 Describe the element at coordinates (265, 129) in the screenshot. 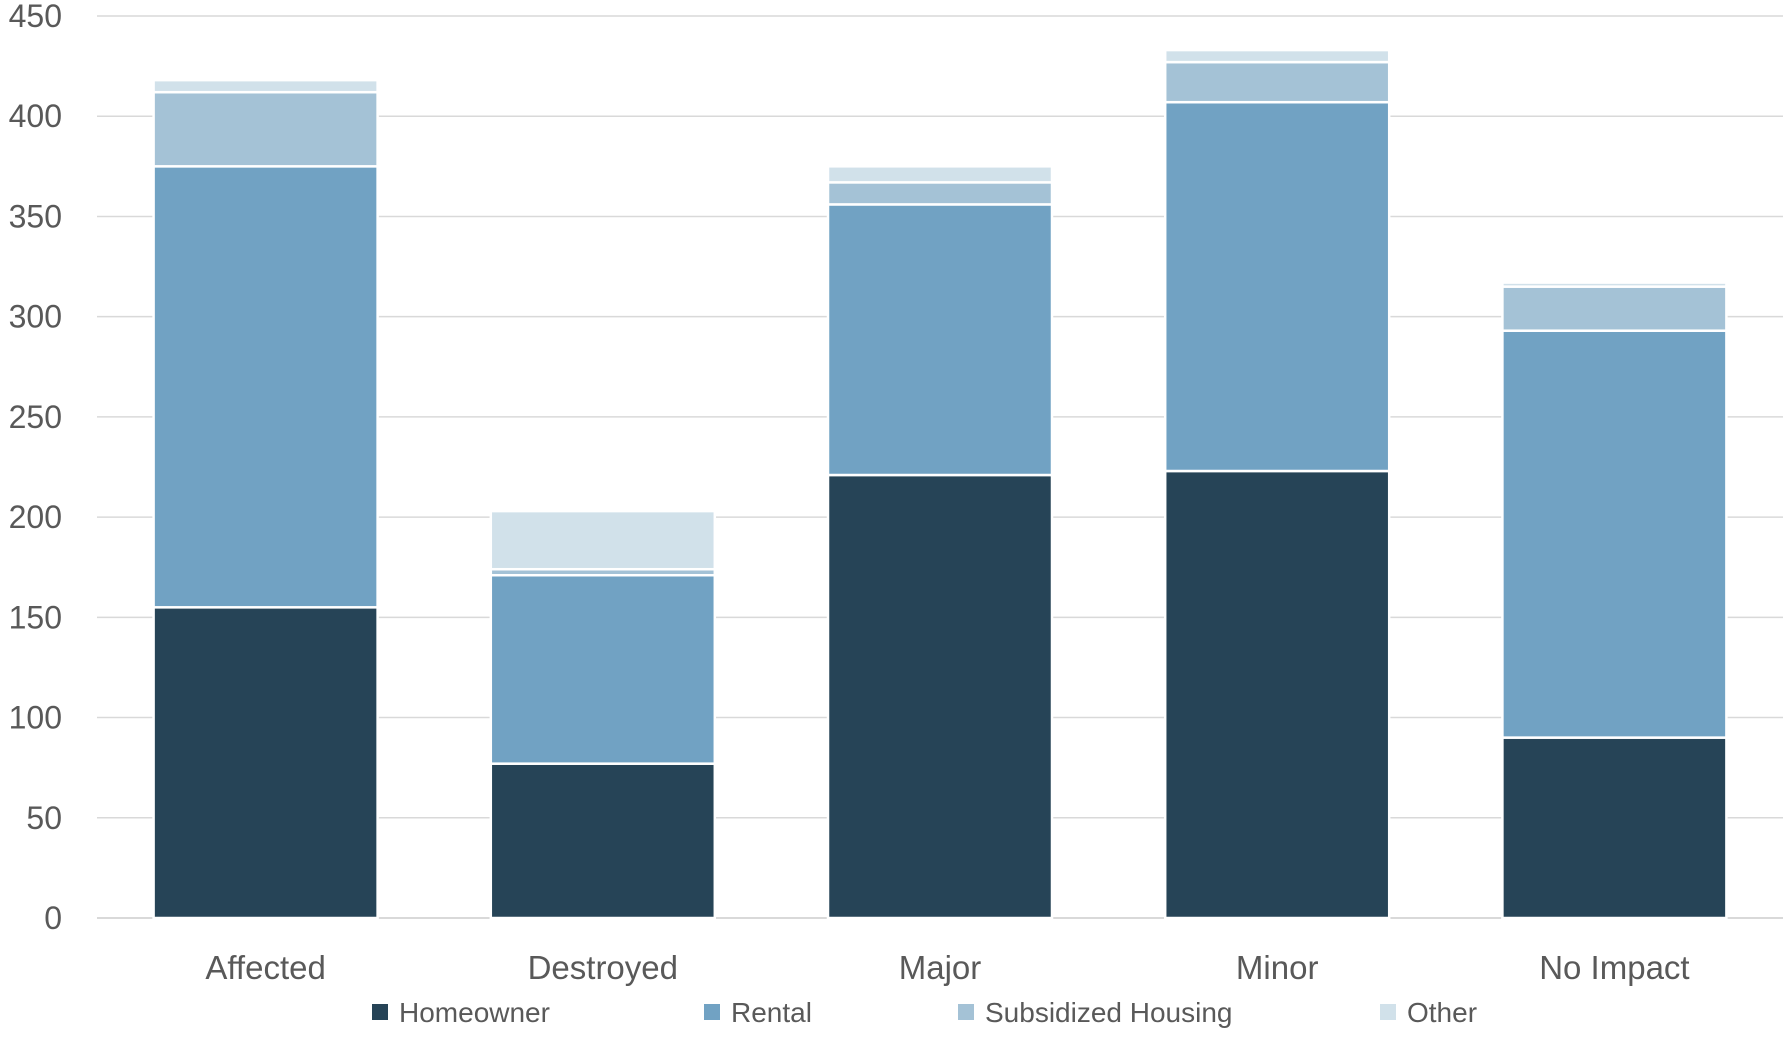

I see `bar-affected-subsidized-housing` at that location.